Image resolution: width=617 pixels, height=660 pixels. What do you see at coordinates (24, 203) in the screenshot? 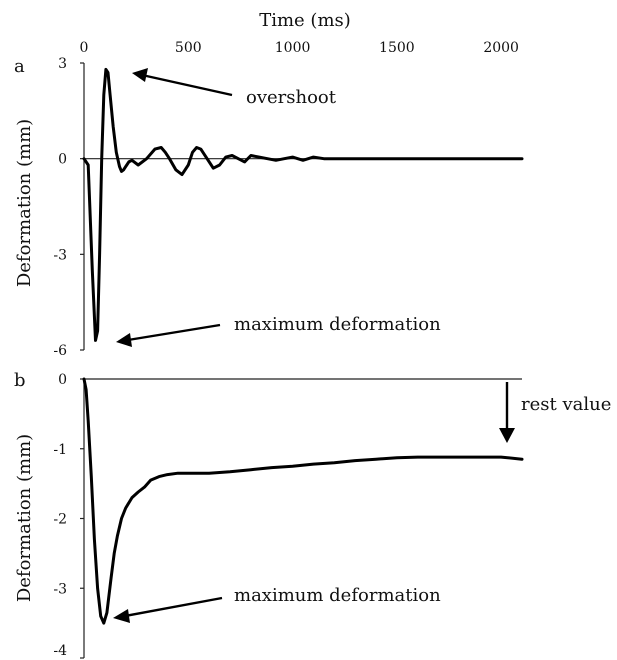
I see `y-axis-title-a: Deformation (mm)` at bounding box center [24, 203].